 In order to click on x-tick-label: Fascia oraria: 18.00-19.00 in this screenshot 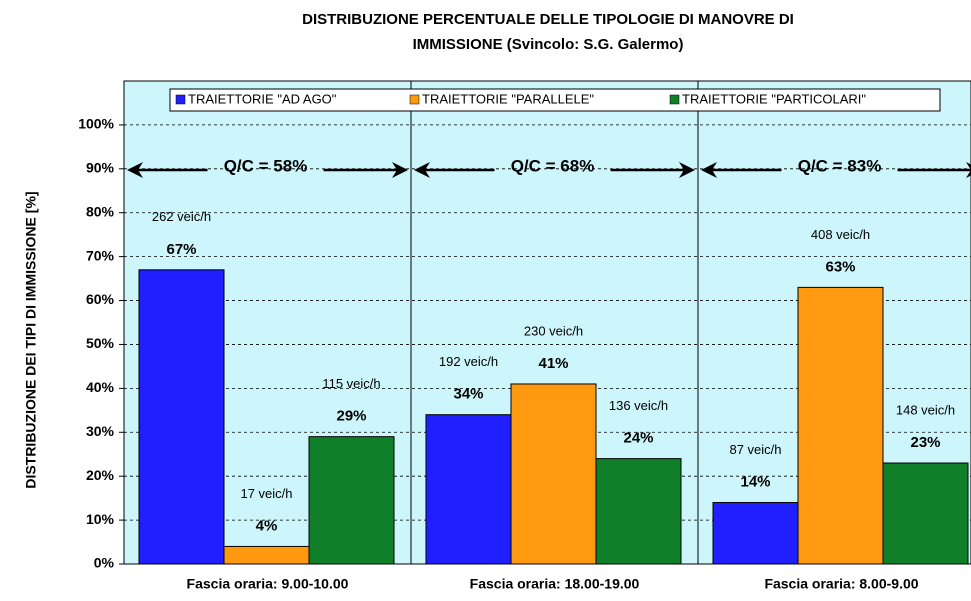, I will do `click(555, 584)`.